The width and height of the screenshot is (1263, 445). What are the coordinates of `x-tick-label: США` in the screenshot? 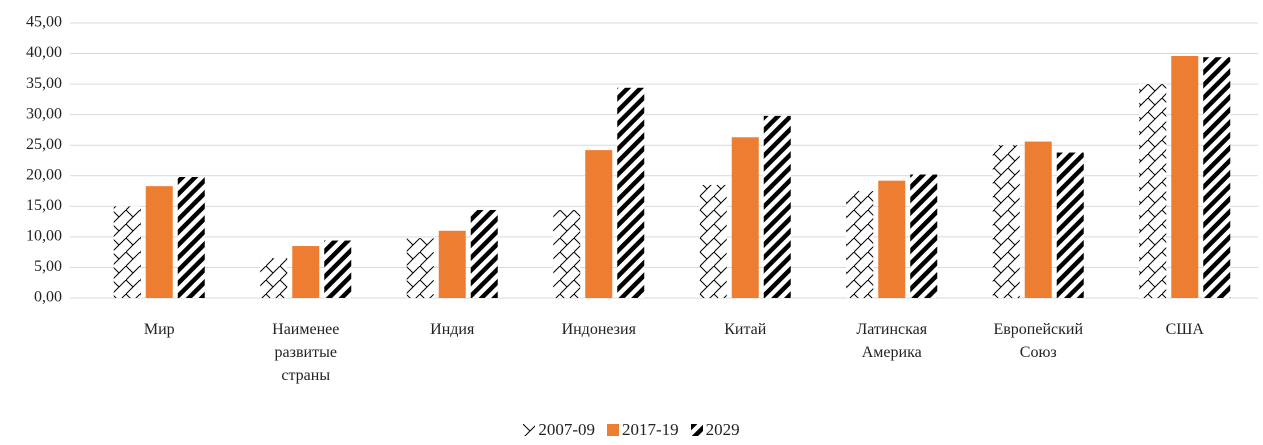 It's located at (1184, 329).